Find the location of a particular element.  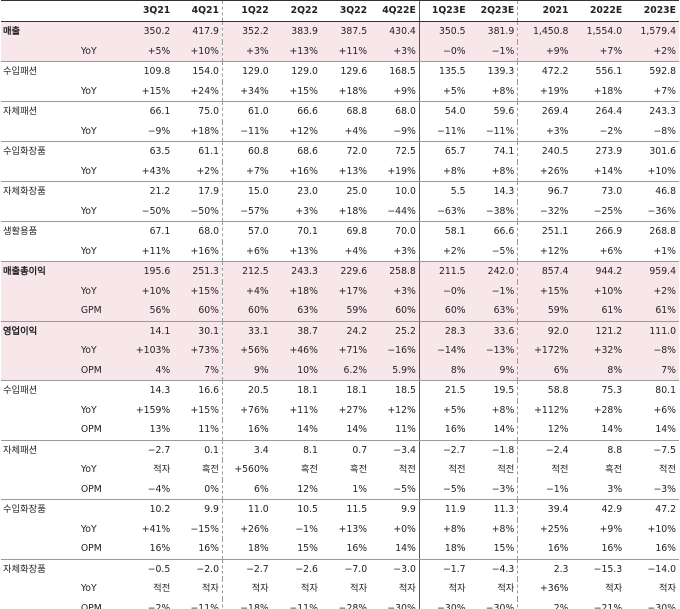

value-cell: 46.8 is located at coordinates (665, 191).